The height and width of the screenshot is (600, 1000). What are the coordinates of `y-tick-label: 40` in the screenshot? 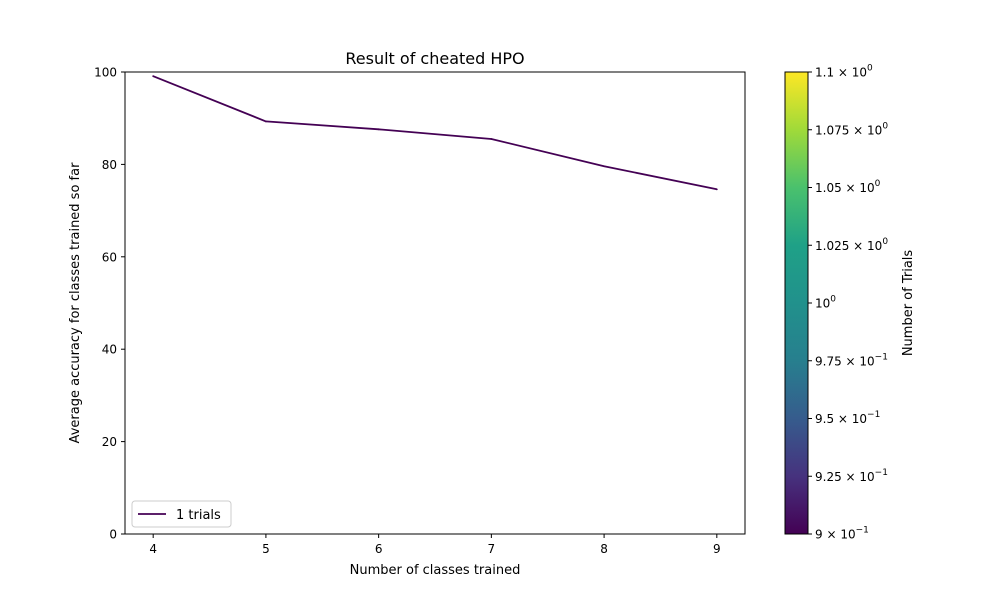 It's located at (109, 350).